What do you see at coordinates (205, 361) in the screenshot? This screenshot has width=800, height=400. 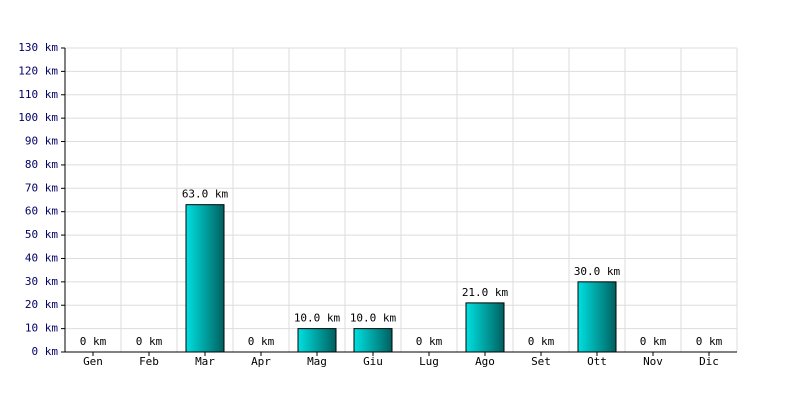 I see `x-tick-label: Mar` at bounding box center [205, 361].